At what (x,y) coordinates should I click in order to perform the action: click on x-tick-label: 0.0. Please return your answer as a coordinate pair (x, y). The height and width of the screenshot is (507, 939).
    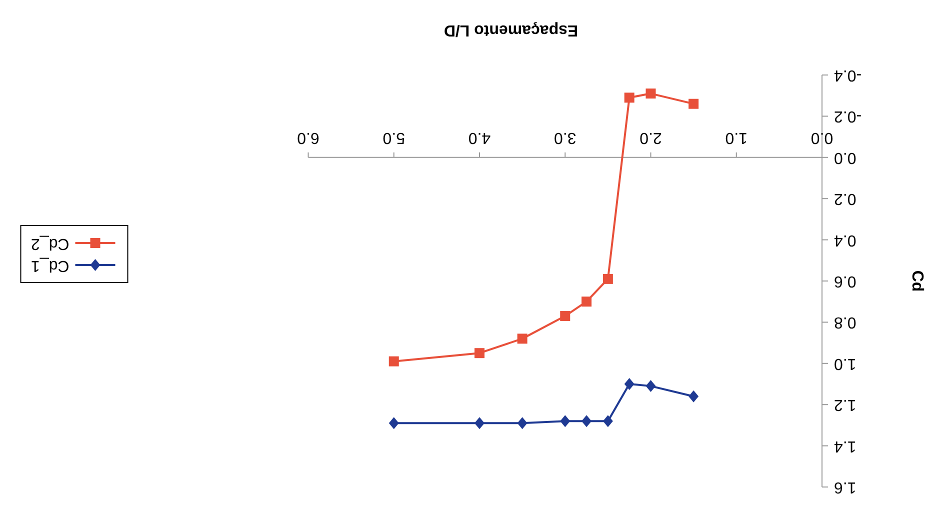
    Looking at the image, I should click on (822, 137).